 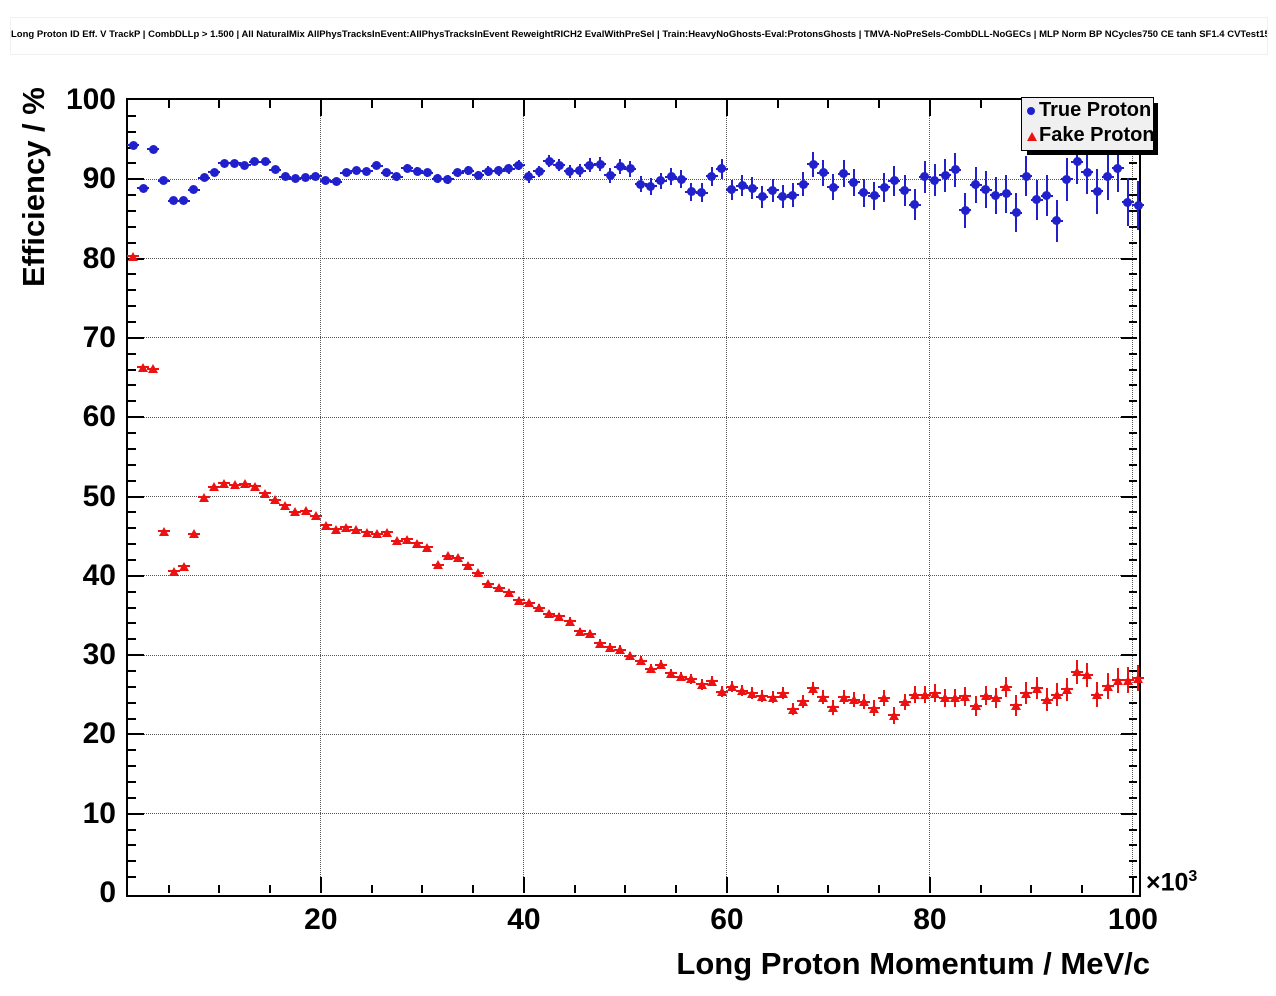 What do you see at coordinates (321, 919) in the screenshot?
I see `x-tick-label: 20` at bounding box center [321, 919].